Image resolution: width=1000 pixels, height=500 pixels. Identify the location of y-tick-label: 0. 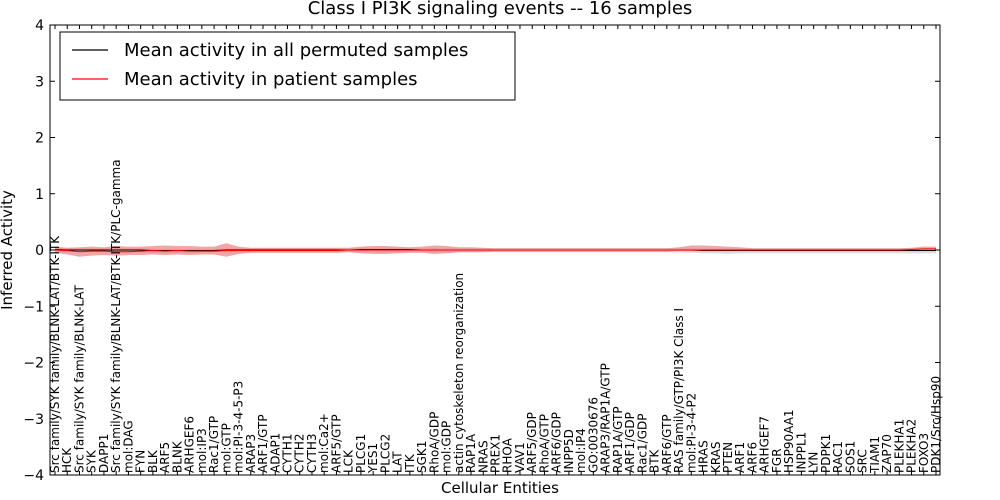
(39, 251).